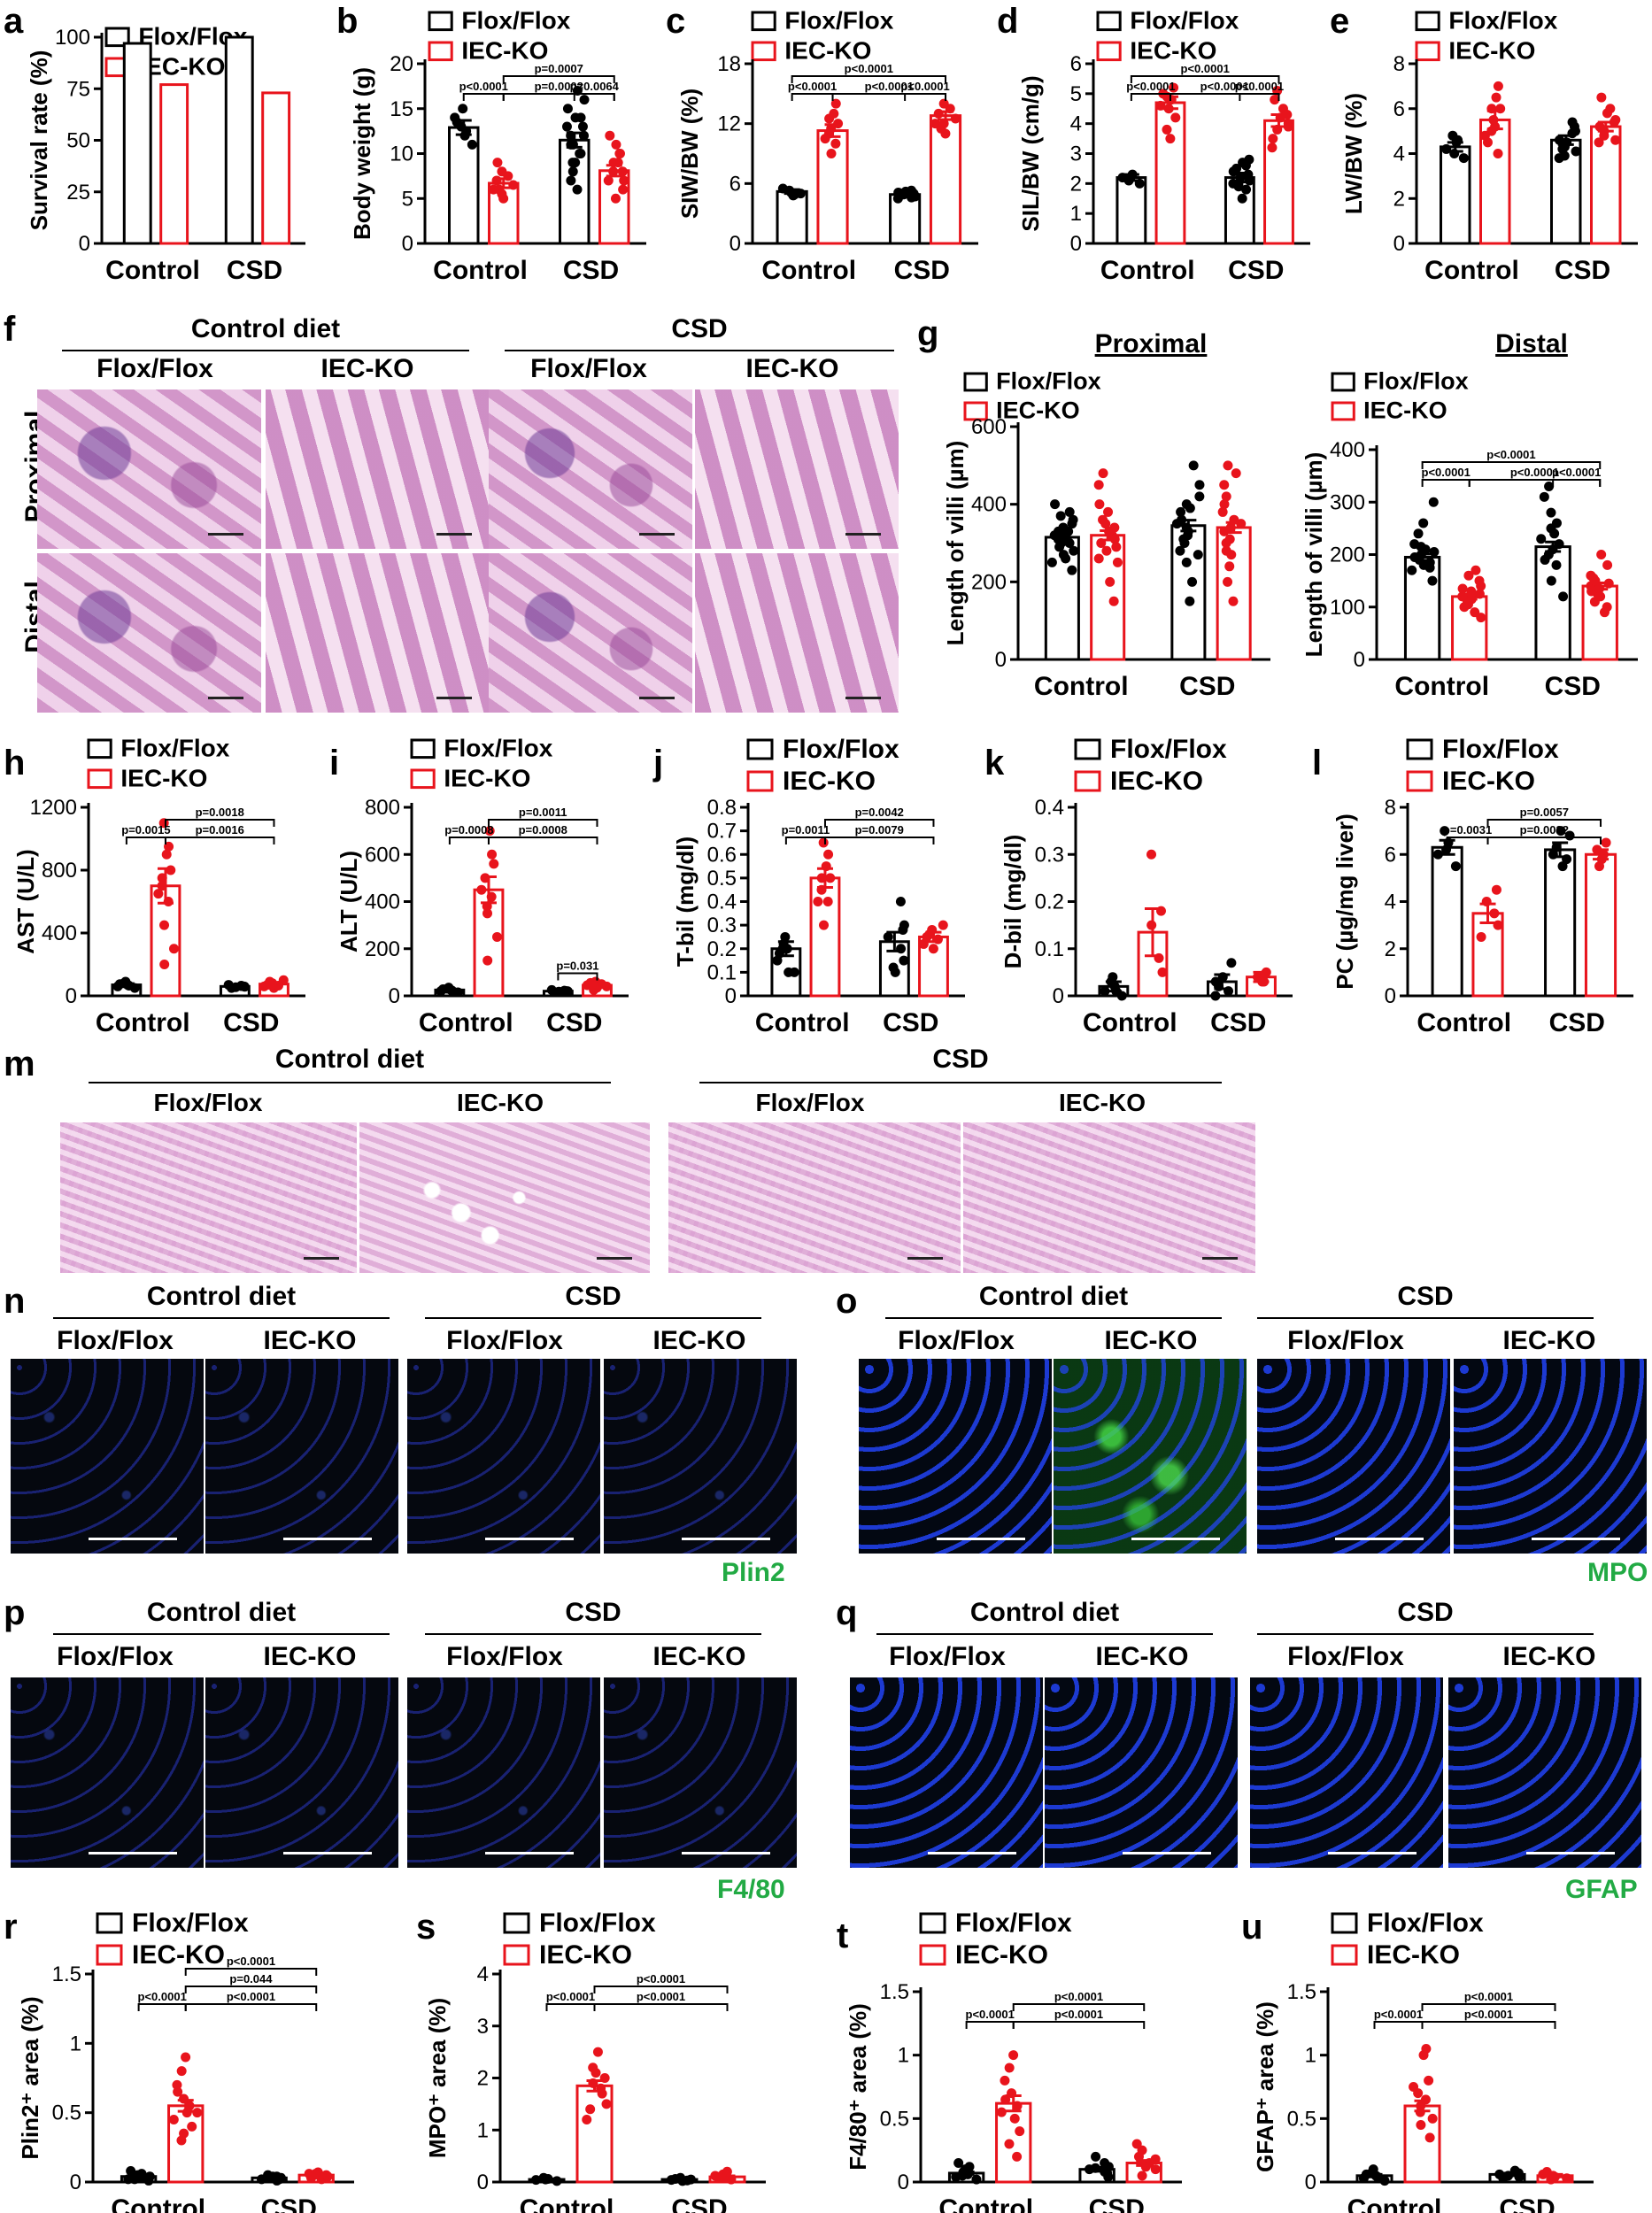 The image size is (1652, 2213). What do you see at coordinates (1317, 763) in the screenshot?
I see `panel-label-l: l` at bounding box center [1317, 763].